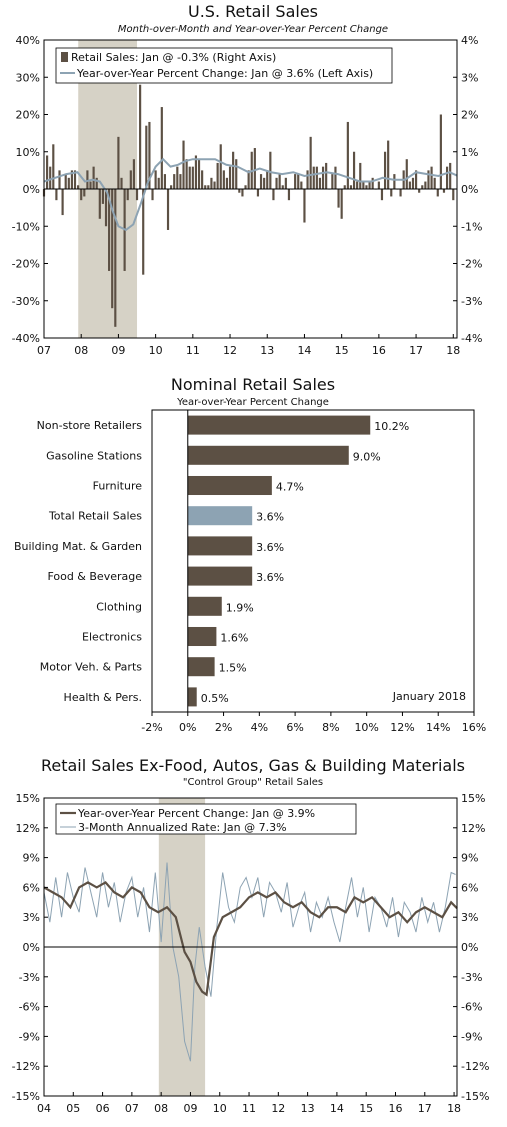 Image resolution: width=507 pixels, height=1127 pixels. Describe the element at coordinates (402, 727) in the screenshot. I see `chart2-x-tick-label: 12%` at that location.